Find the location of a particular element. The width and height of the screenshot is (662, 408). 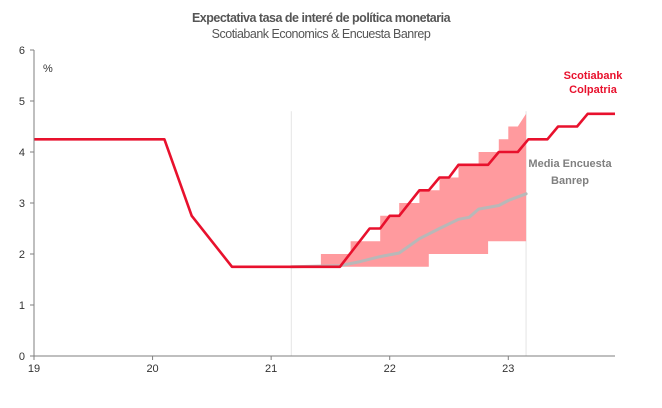

y-tick-label: 0 is located at coordinates (22, 357).